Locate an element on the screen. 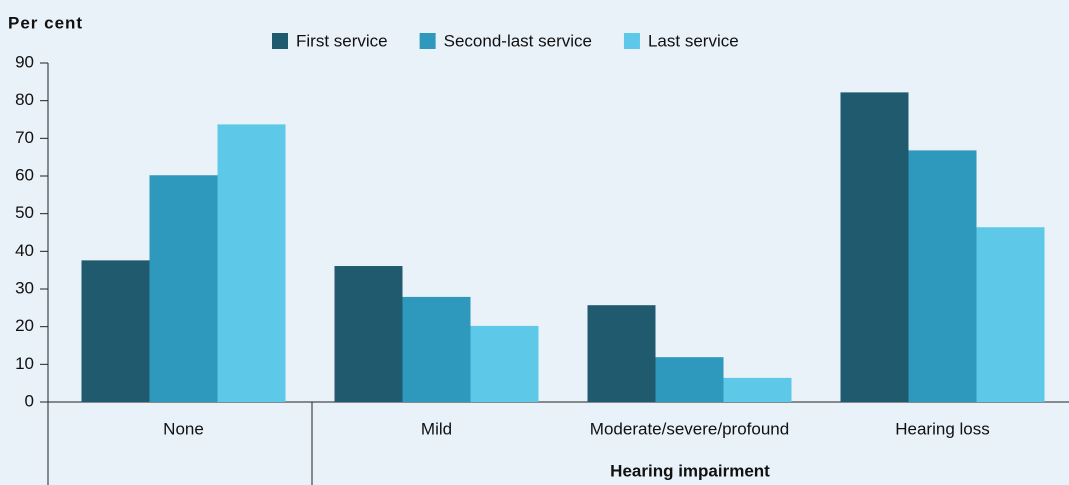  y-tick-label: 80 is located at coordinates (24, 99).